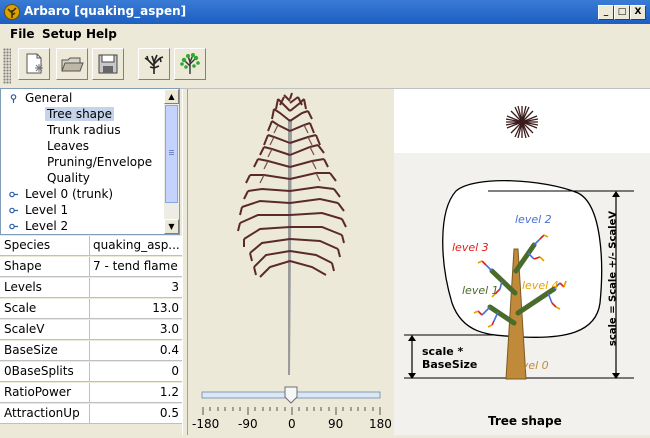 This screenshot has width=650, height=438. What do you see at coordinates (613, 278) in the screenshot?
I see `label-scale-formula: scale = Scale +/- ScaleV` at bounding box center [613, 278].